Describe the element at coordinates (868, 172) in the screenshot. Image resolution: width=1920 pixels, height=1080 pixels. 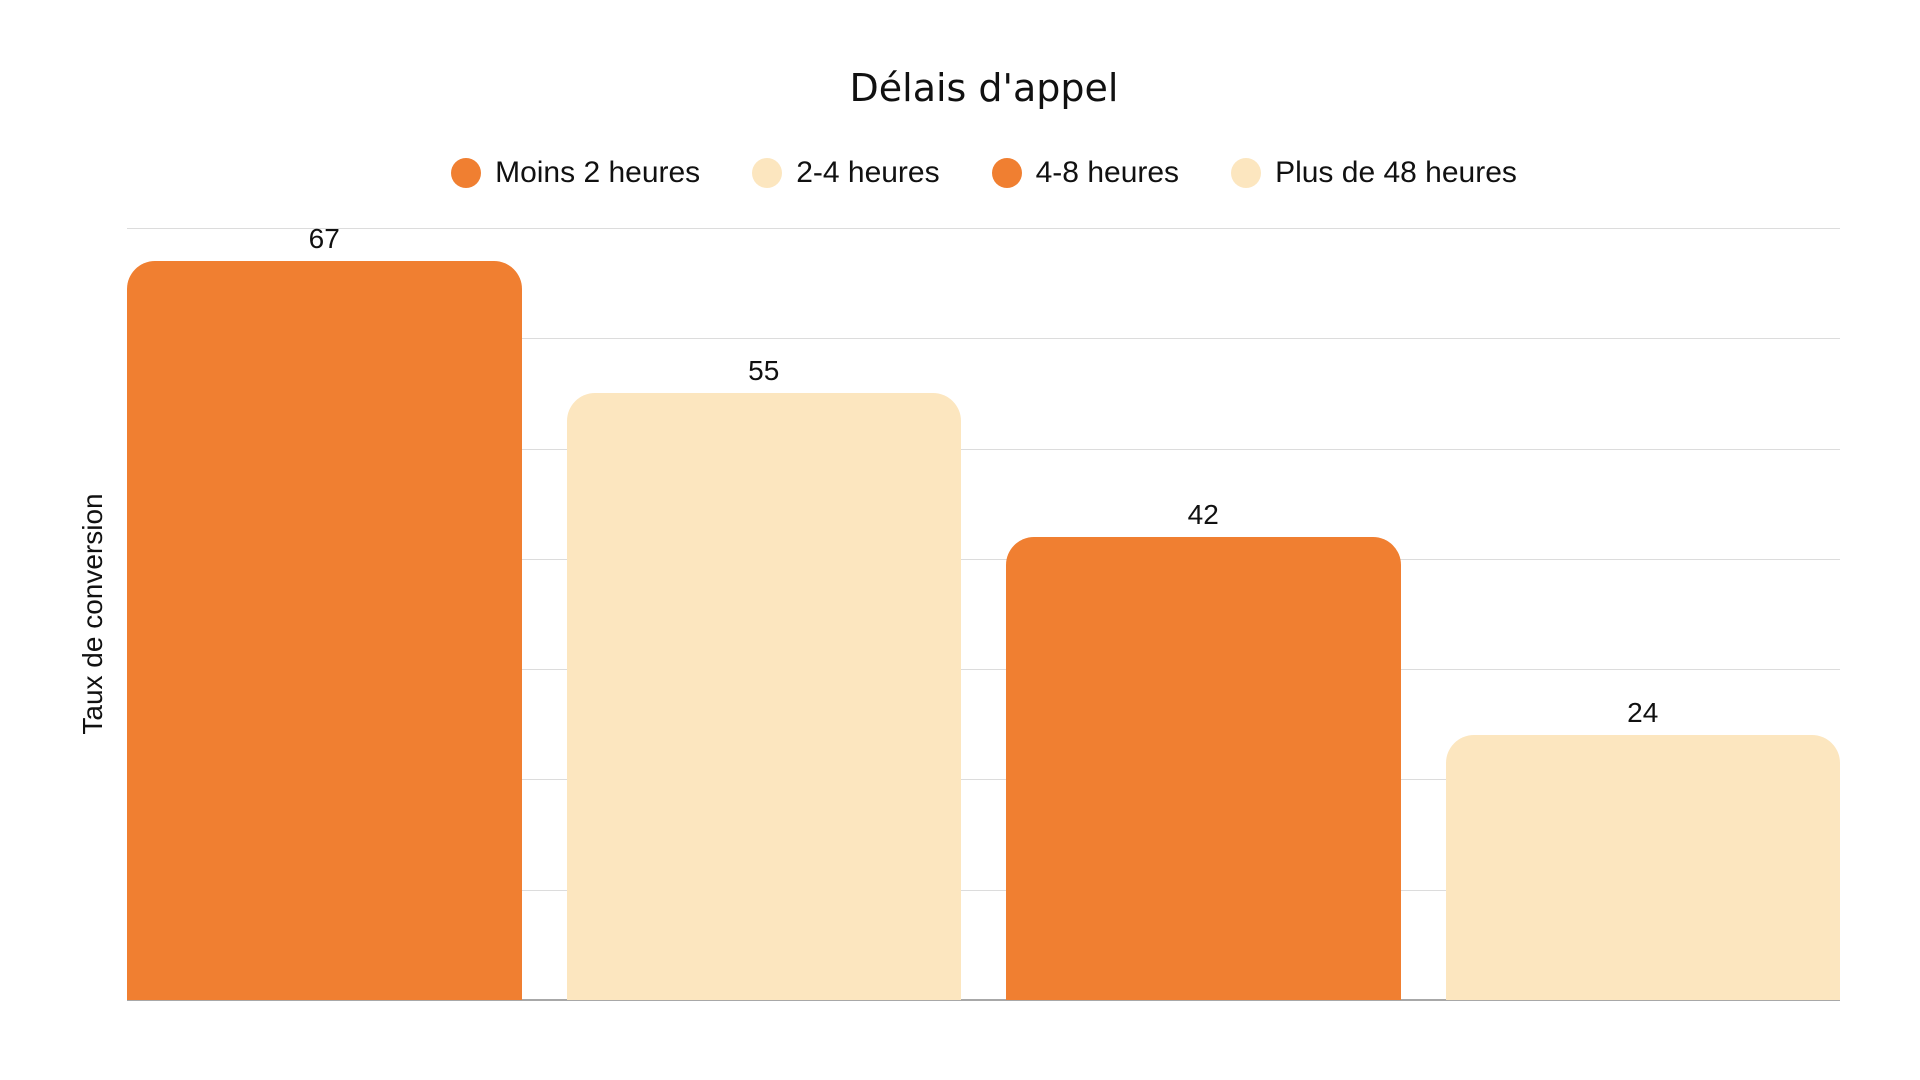
I see `legend-label: 2-4 heures` at that location.